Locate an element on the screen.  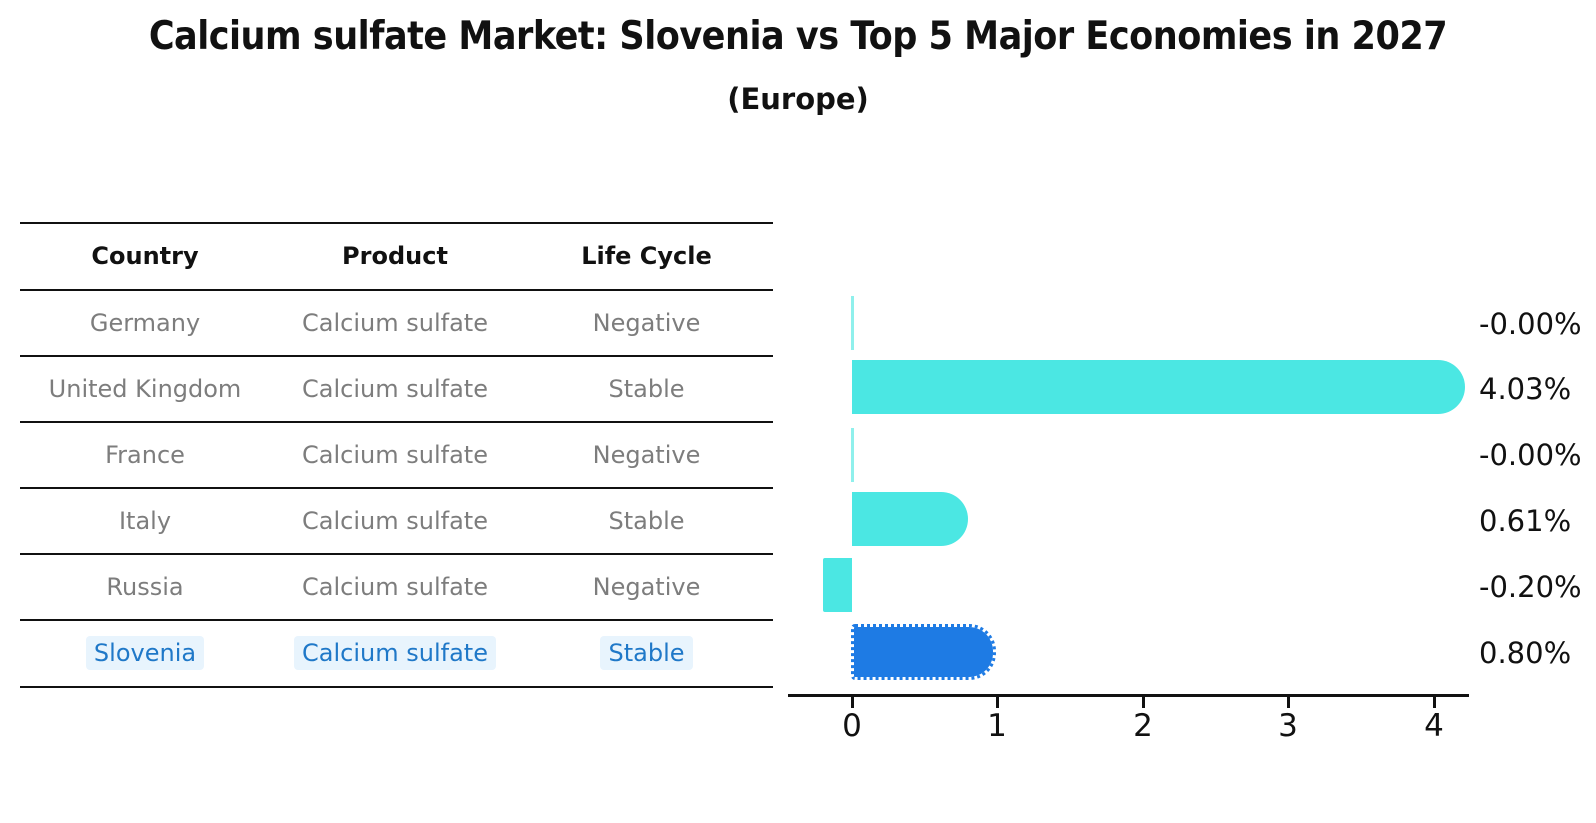
bar-italy is located at coordinates (910, 519).